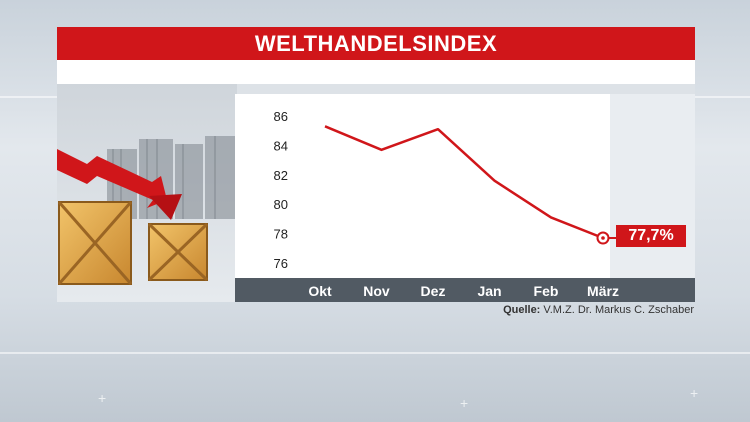  What do you see at coordinates (147, 193) in the screenshot?
I see `crates-arrow-illustration` at bounding box center [147, 193].